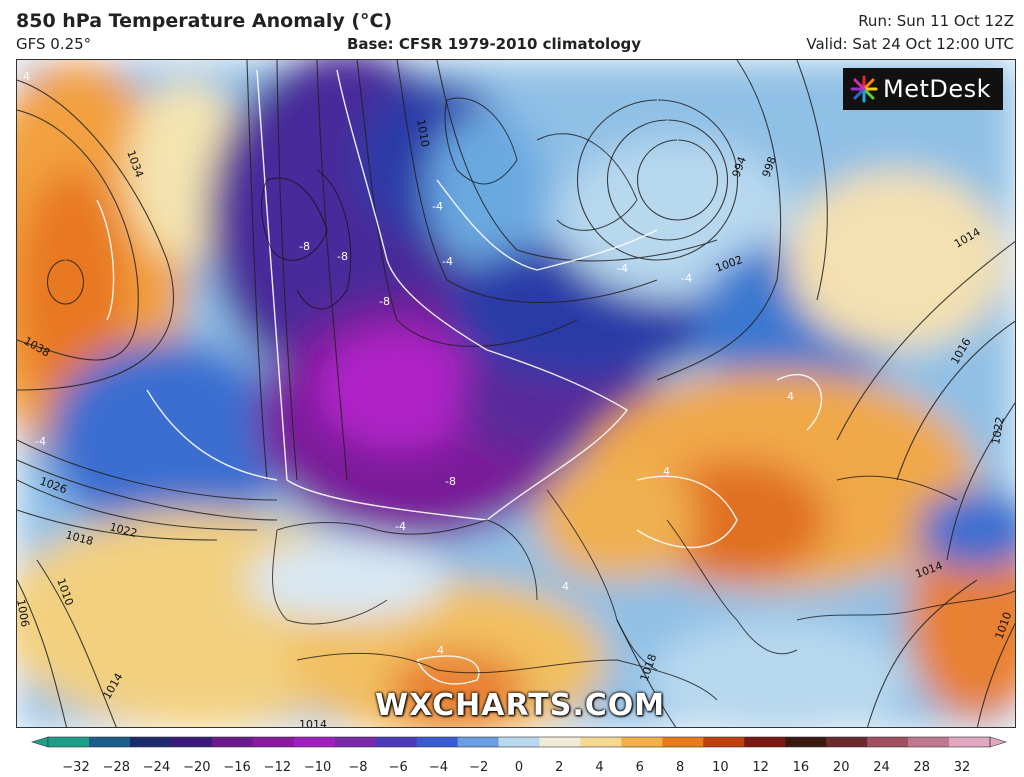 The height and width of the screenshot is (777, 1024). I want to click on colorbar-tick-label: −2, so click(478, 767).